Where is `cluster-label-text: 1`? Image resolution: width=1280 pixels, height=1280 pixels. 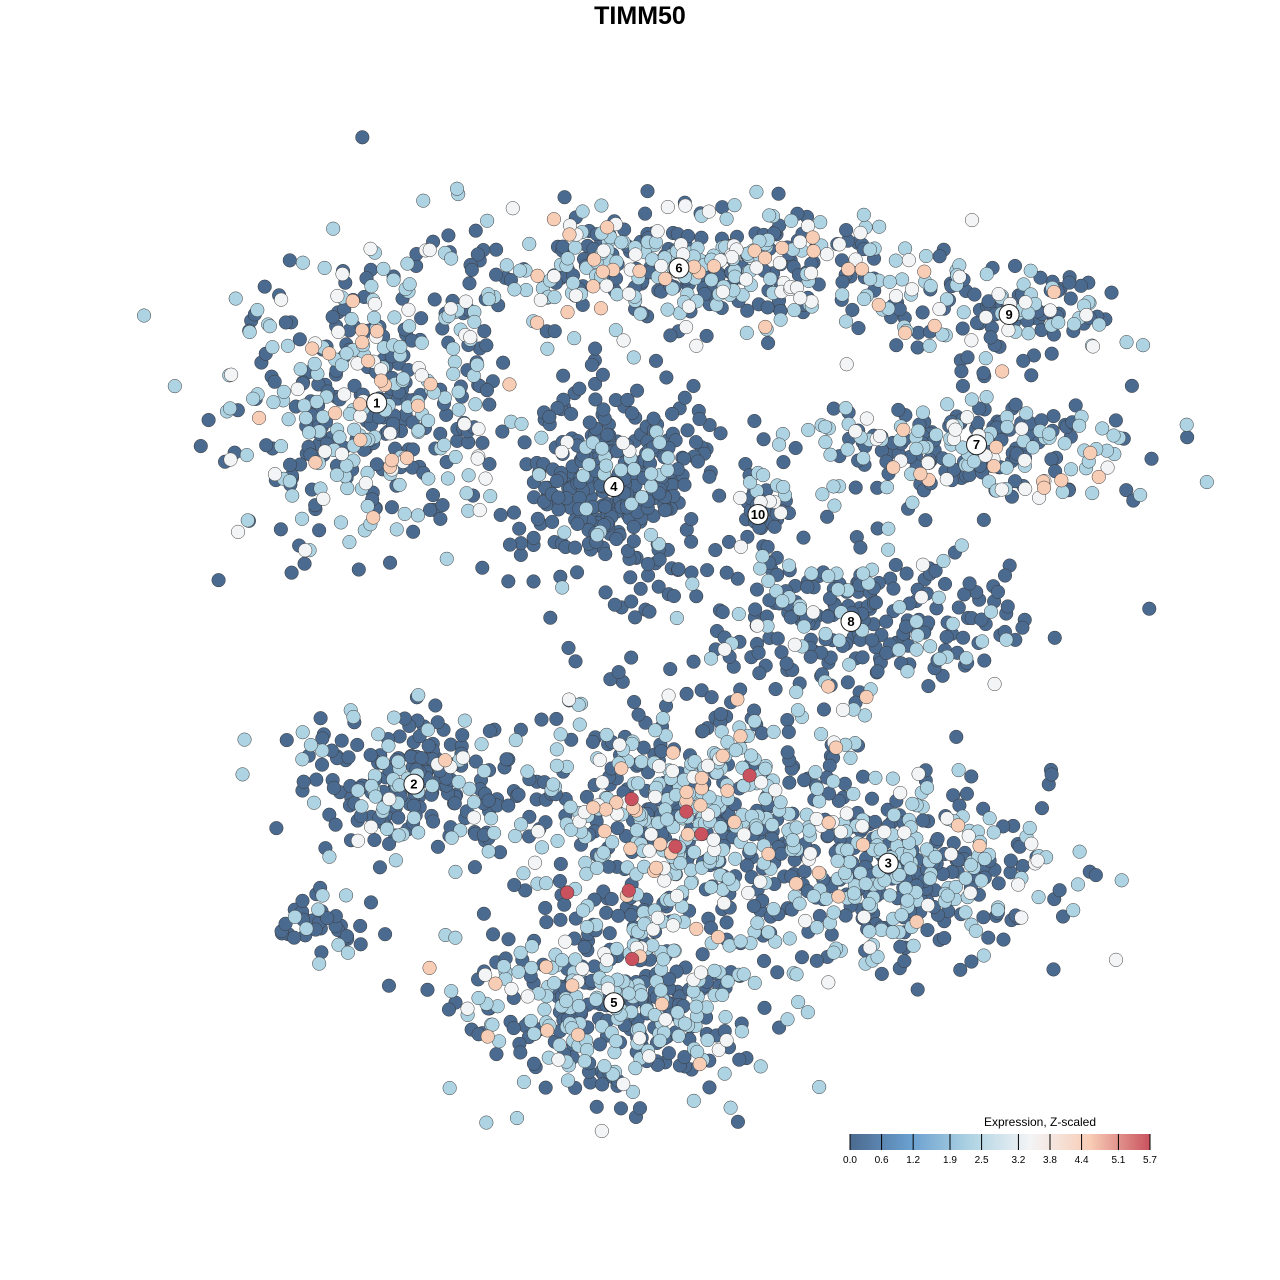 cluster-label-text: 1 is located at coordinates (376, 402).